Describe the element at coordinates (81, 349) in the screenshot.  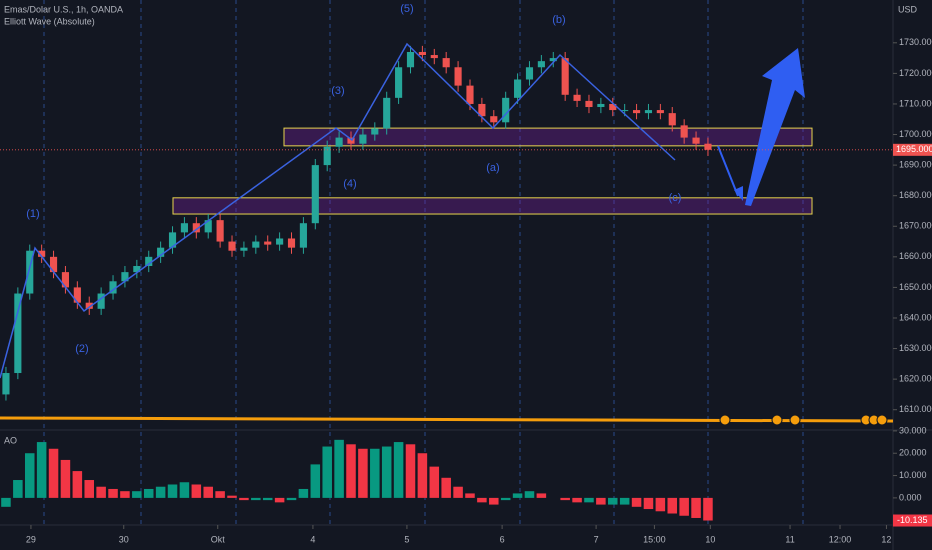
I see `wave-label: (2)` at that location.